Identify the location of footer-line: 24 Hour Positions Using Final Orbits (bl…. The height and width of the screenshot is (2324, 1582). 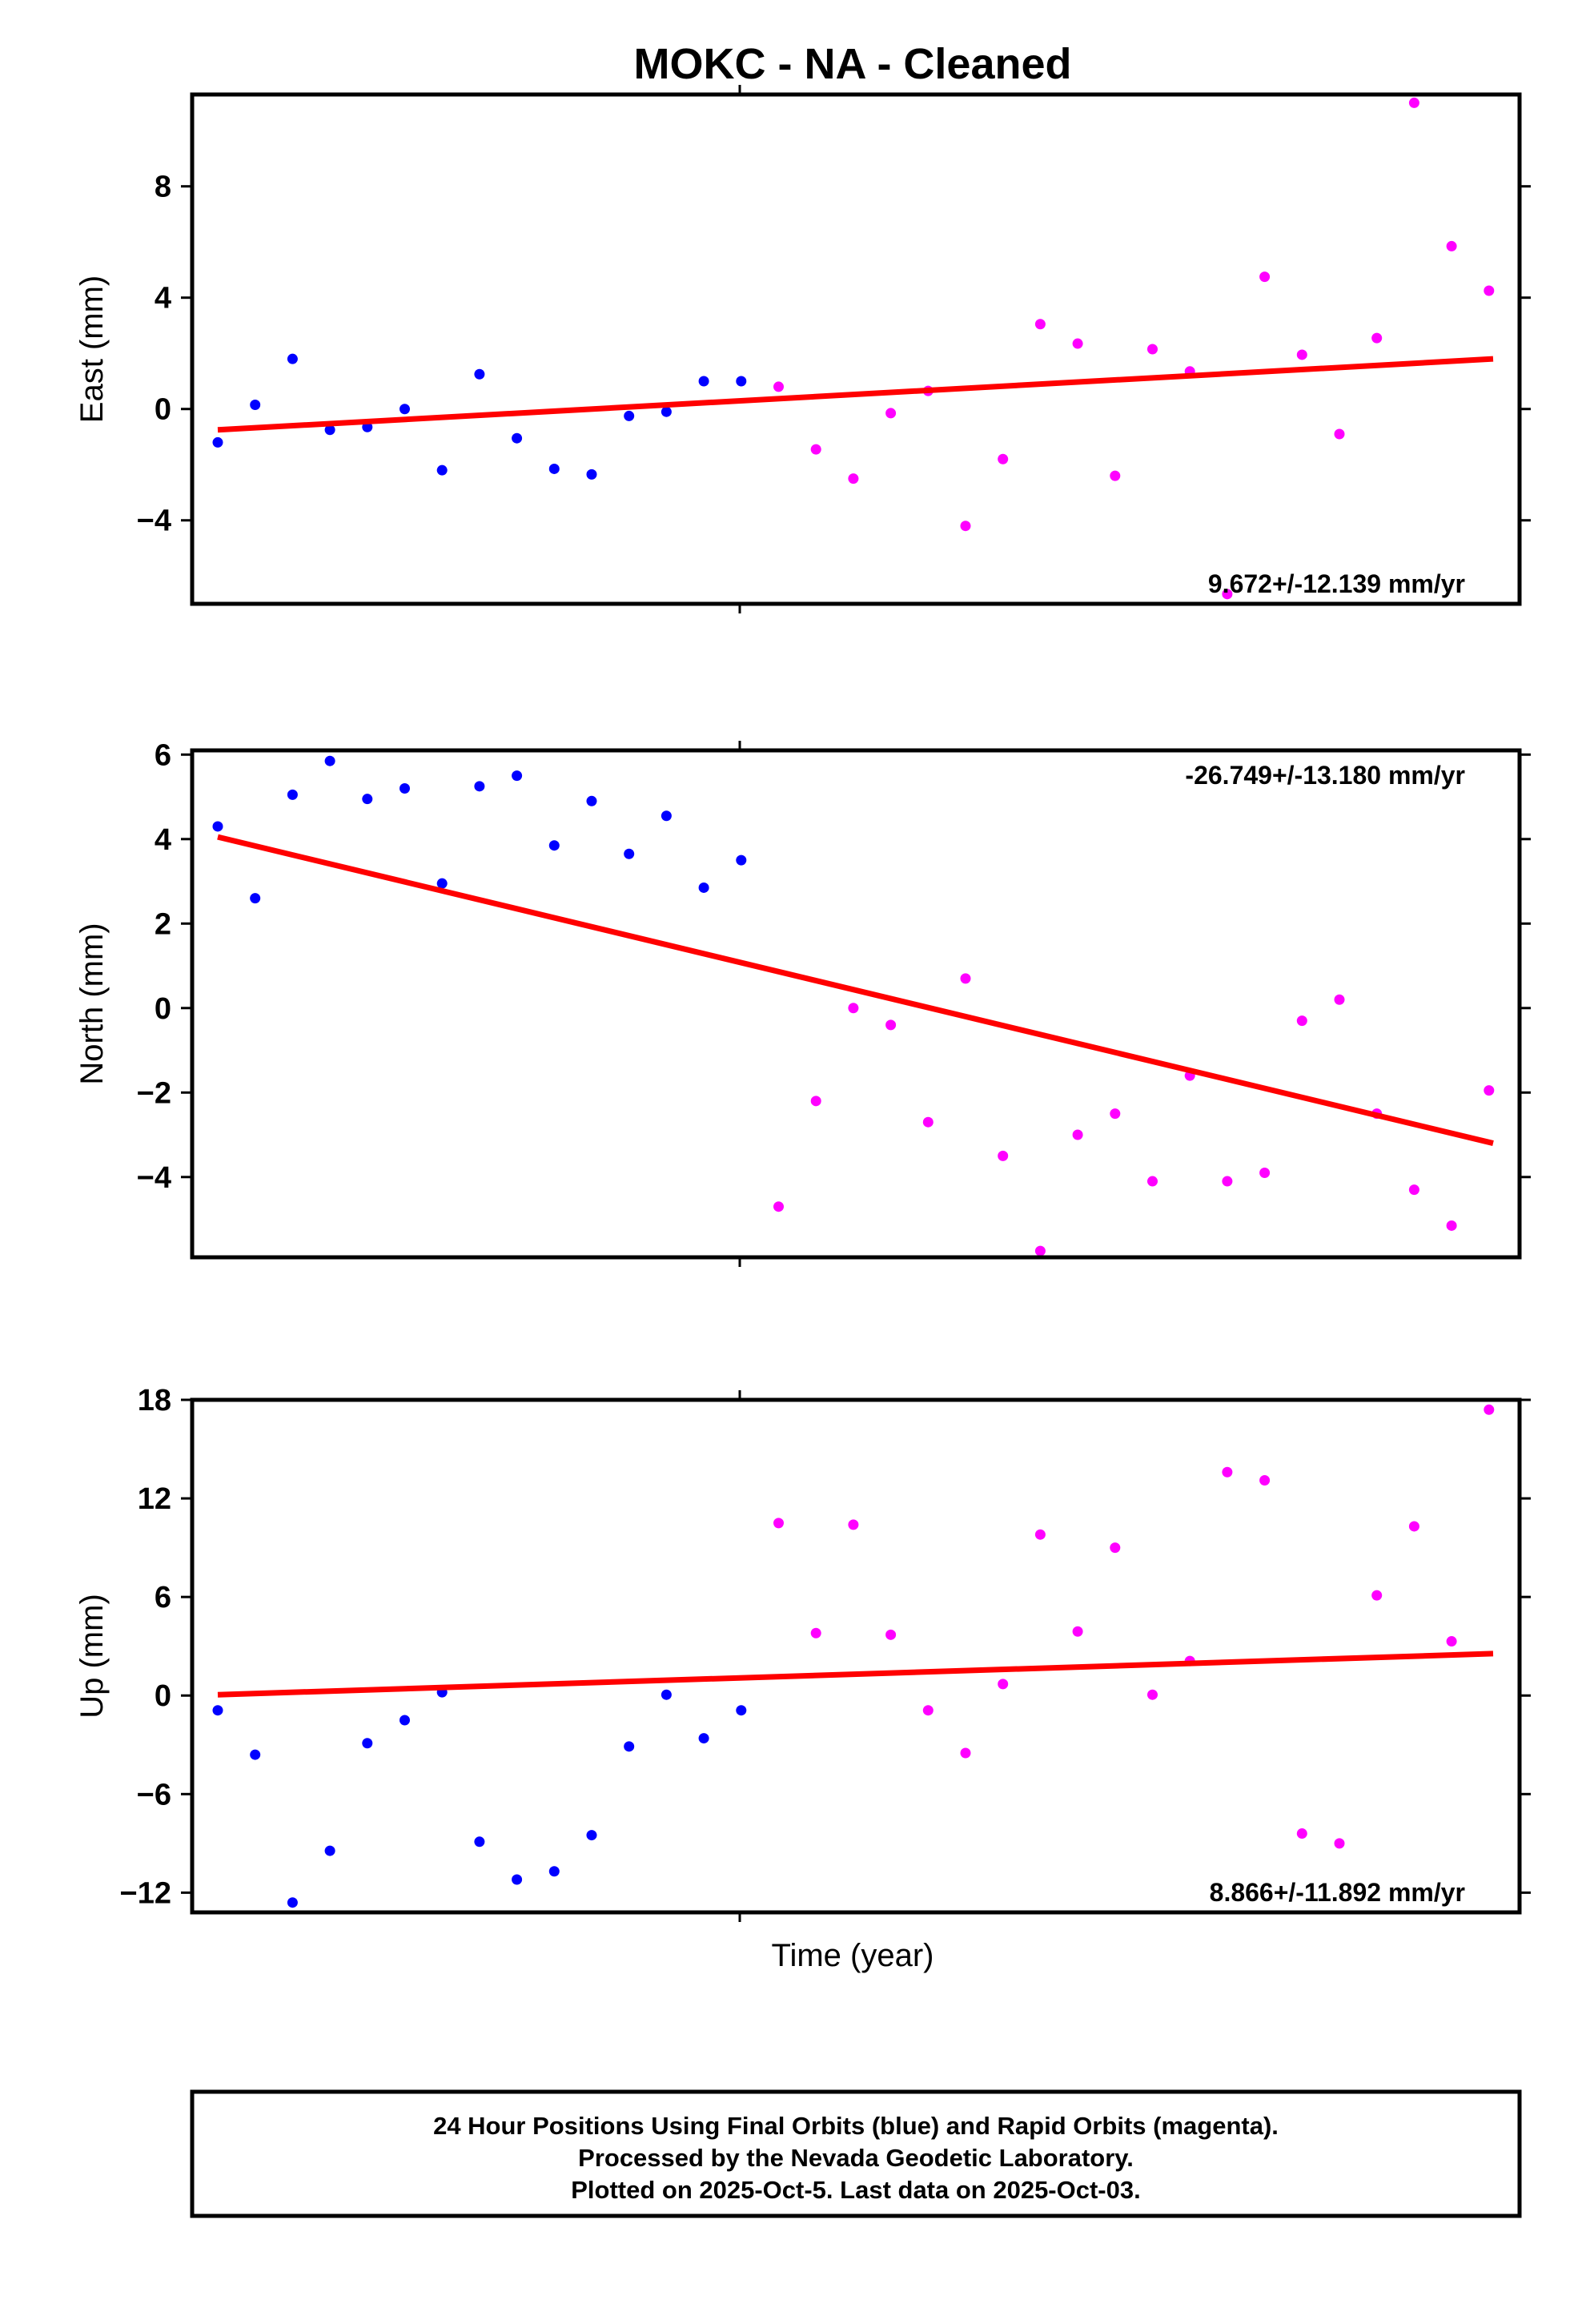
(856, 2126).